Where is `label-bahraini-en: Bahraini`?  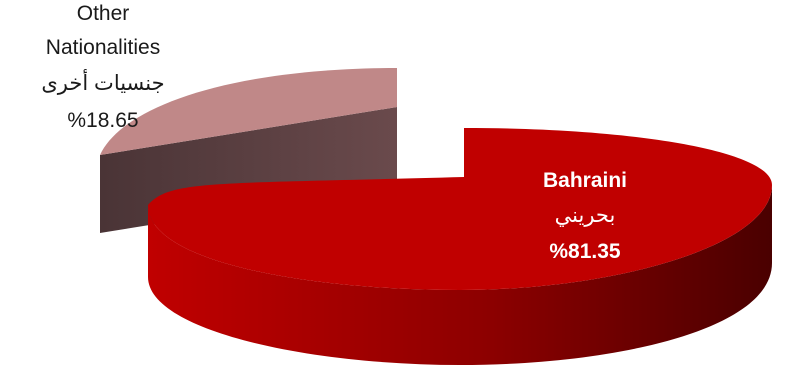 label-bahraini-en: Bahraini is located at coordinates (585, 180).